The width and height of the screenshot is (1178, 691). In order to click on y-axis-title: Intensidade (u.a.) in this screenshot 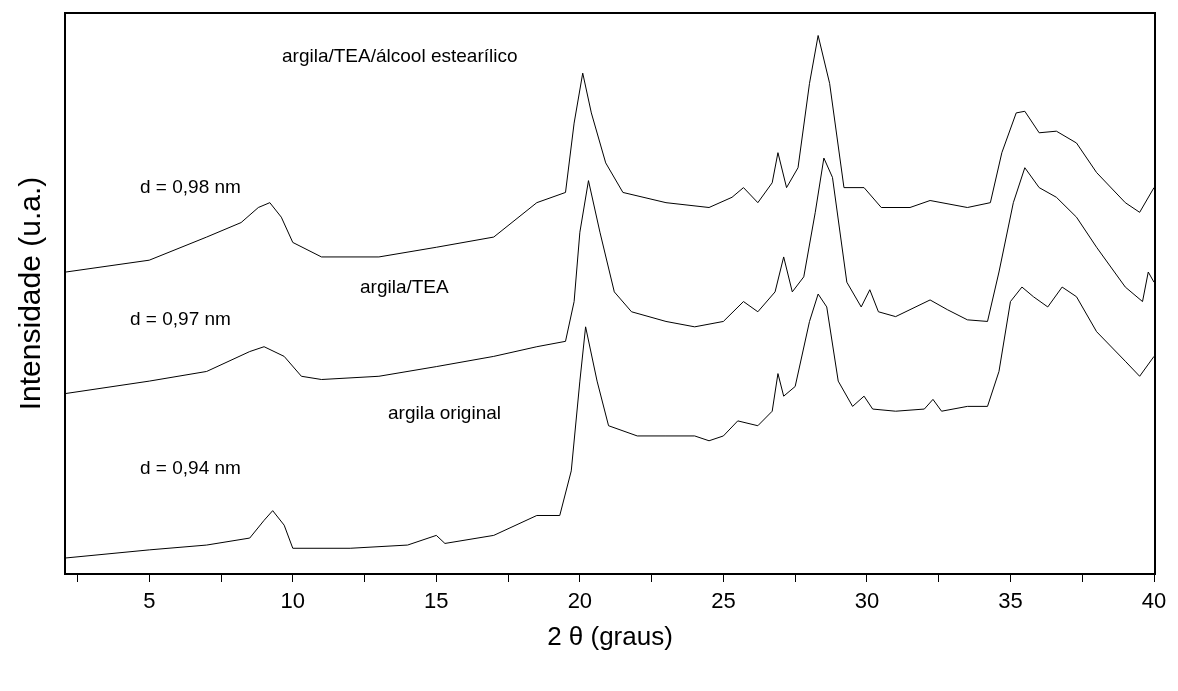, I will do `click(29, 293)`.